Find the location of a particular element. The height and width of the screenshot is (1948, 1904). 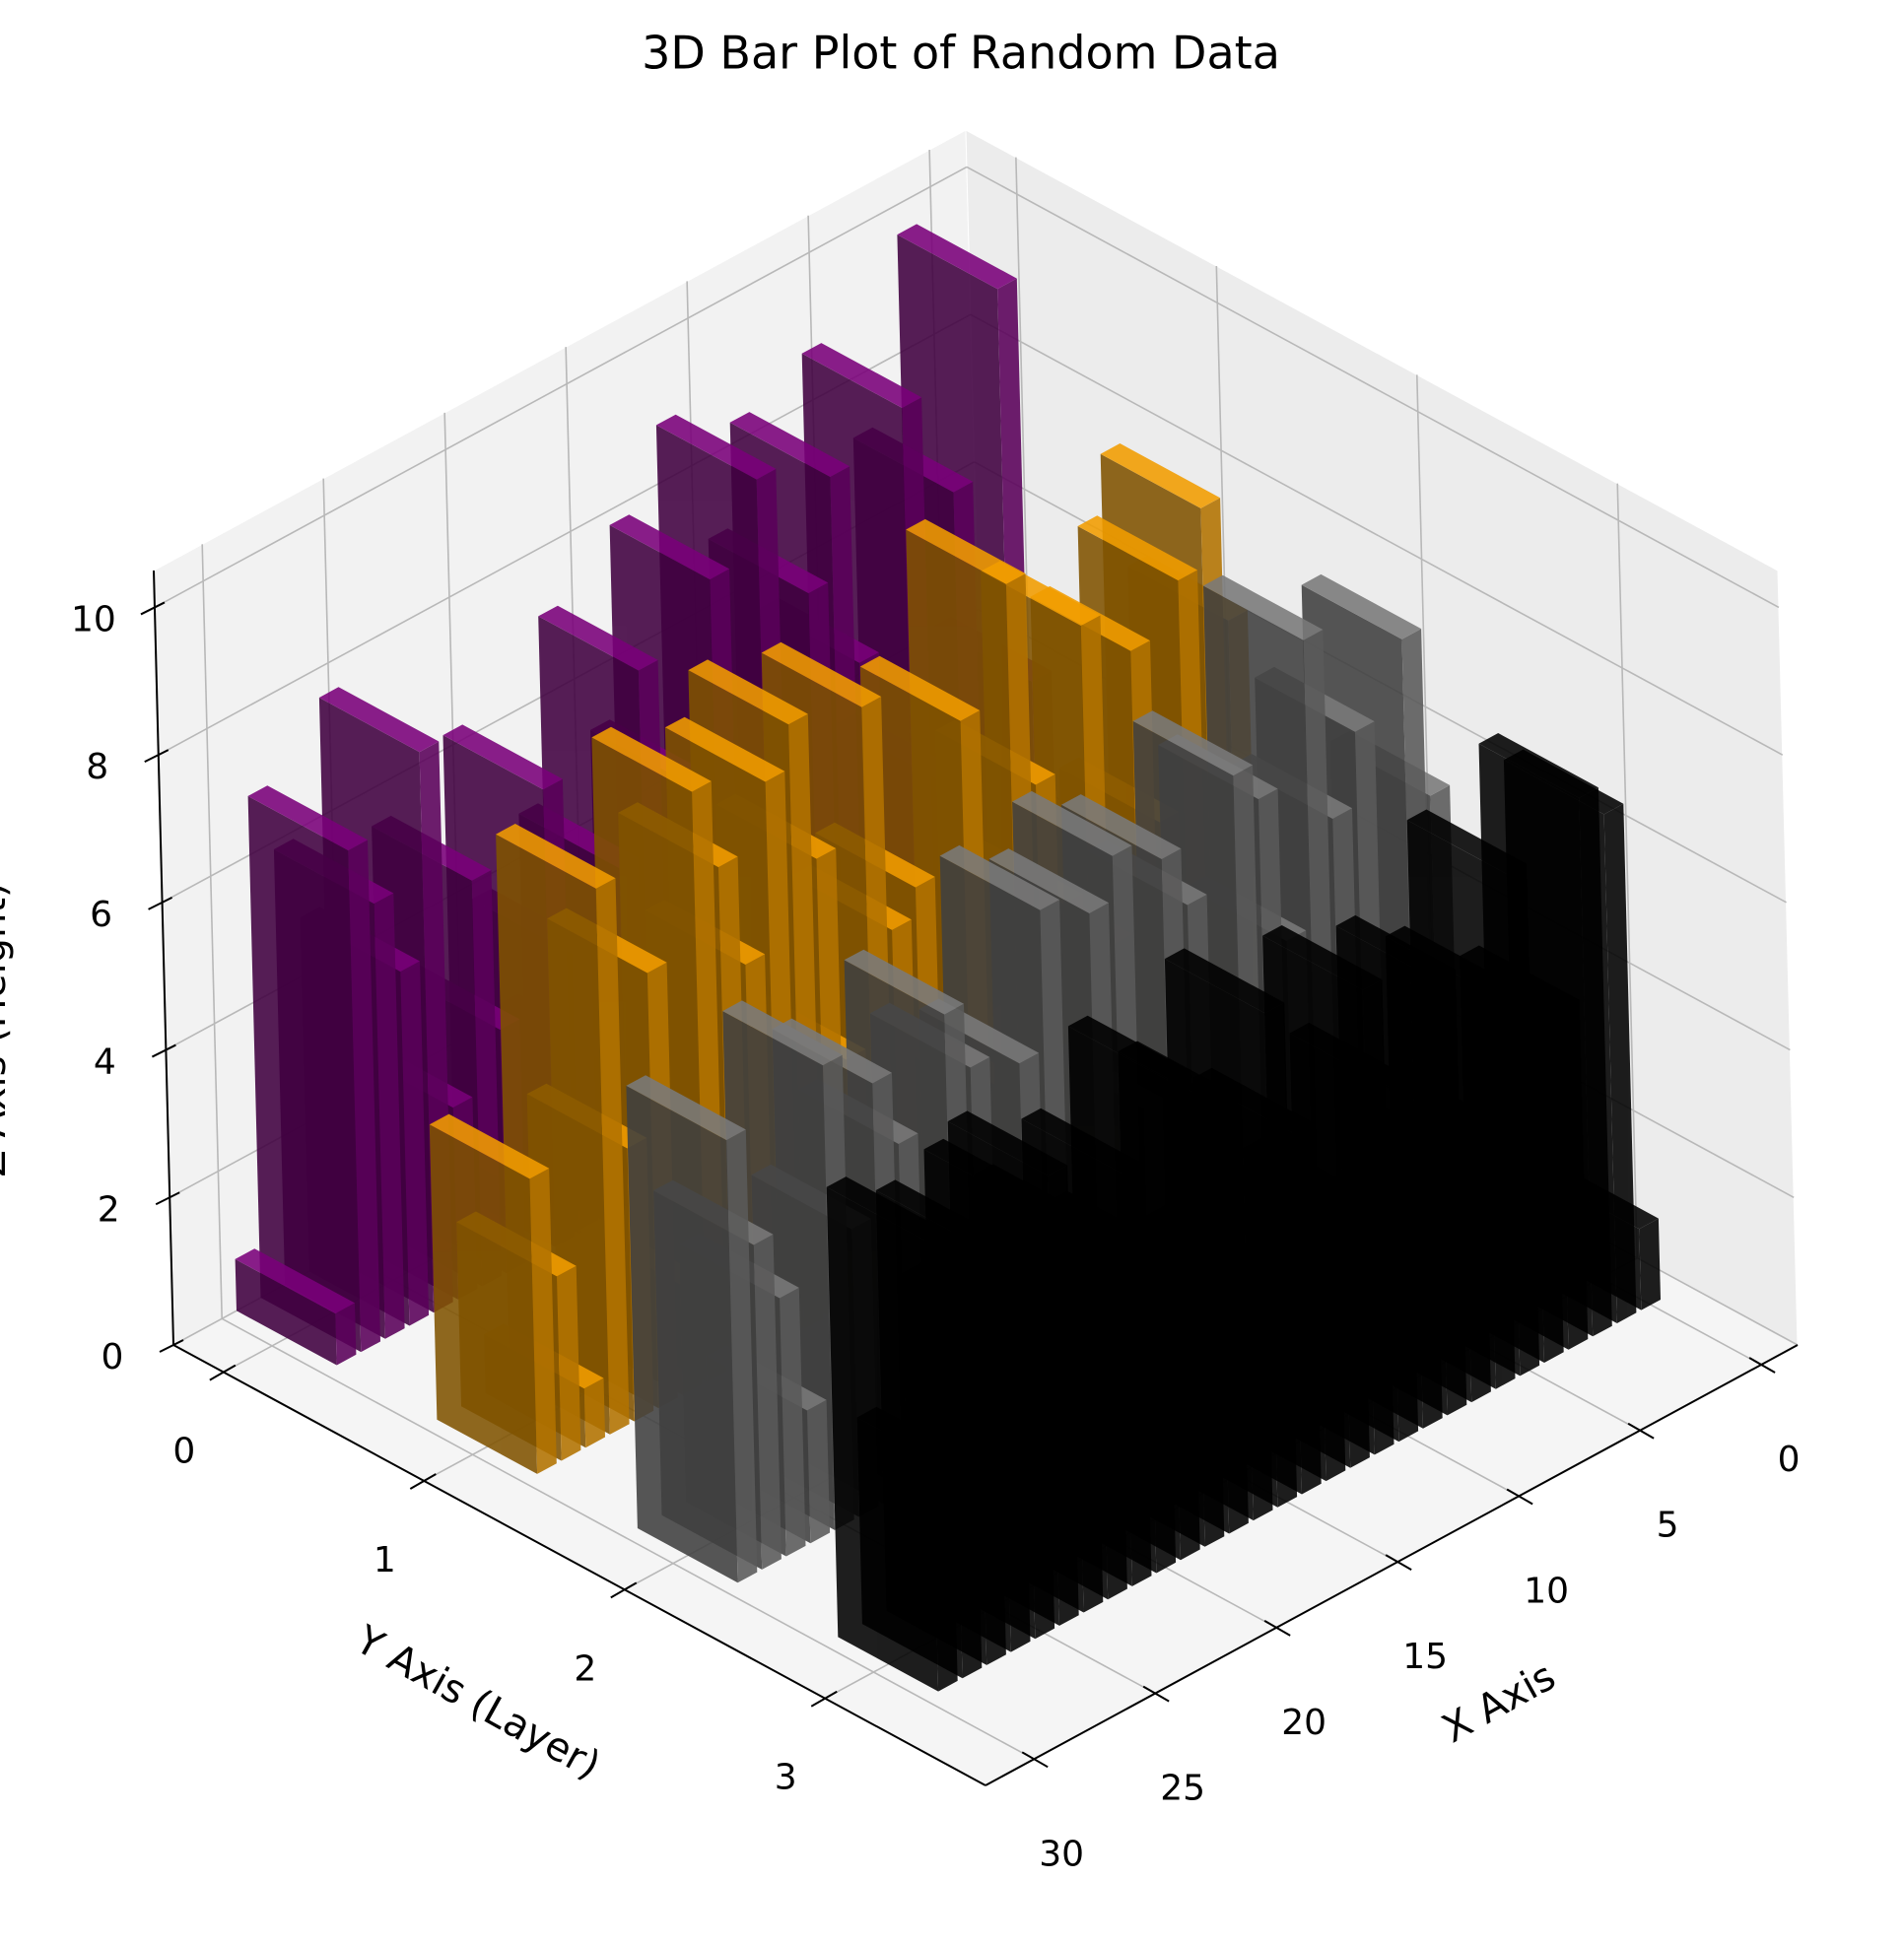

x-axis-line is located at coordinates (1392, 1565).